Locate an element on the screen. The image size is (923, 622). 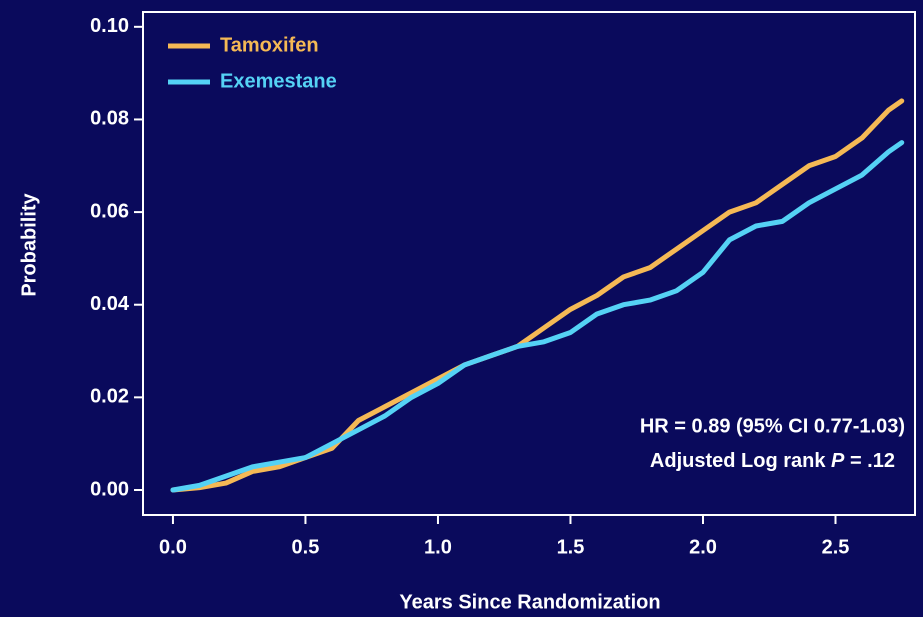
y-tick-label: 0.00 is located at coordinates (109, 489).